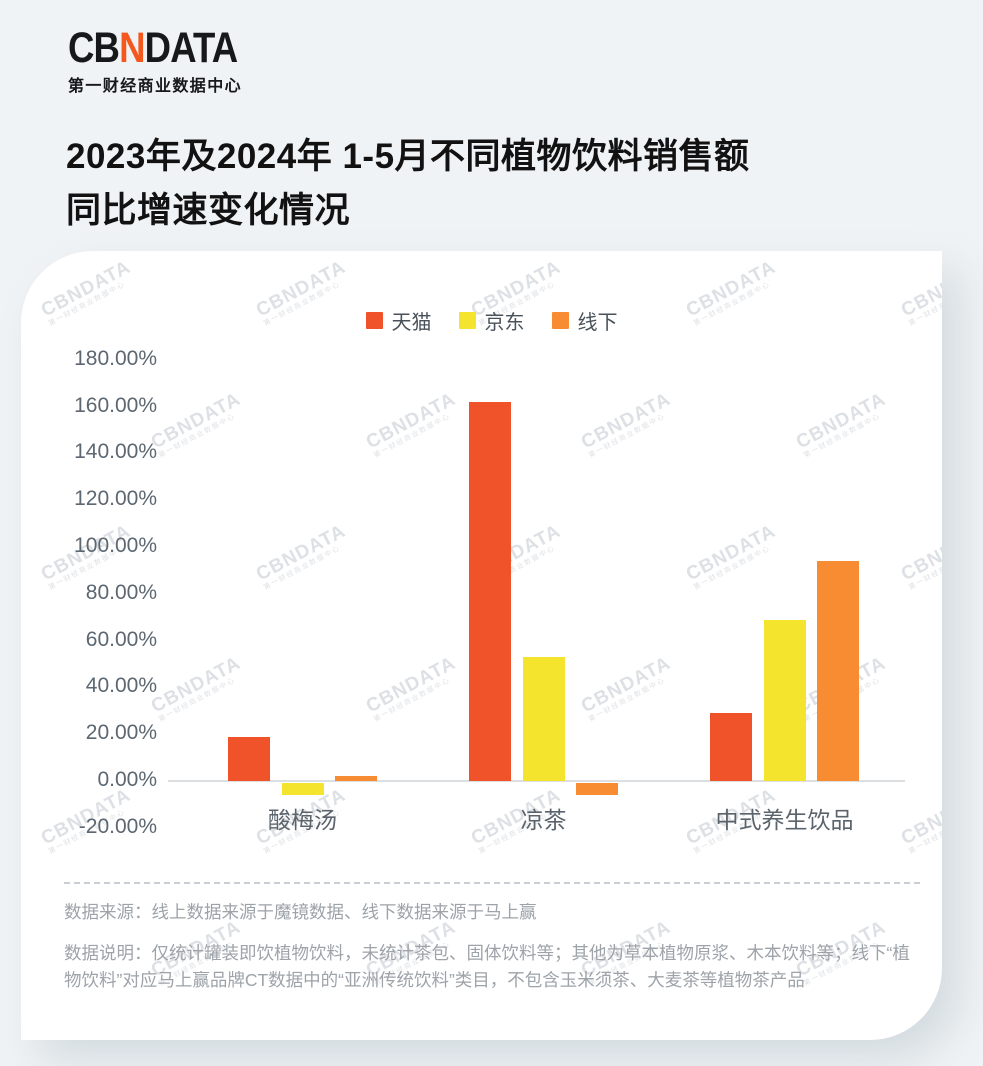 Image resolution: width=983 pixels, height=1066 pixels. I want to click on legend-item: 线下, so click(584, 320).